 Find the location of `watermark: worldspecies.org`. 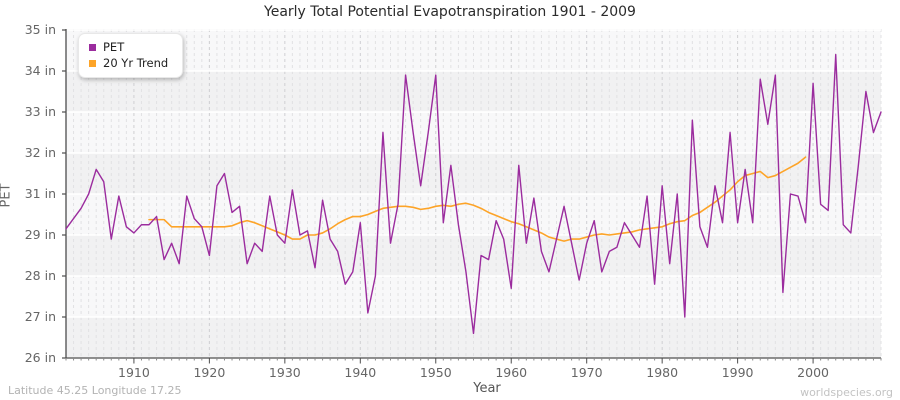

watermark: worldspecies.org is located at coordinates (846, 392).